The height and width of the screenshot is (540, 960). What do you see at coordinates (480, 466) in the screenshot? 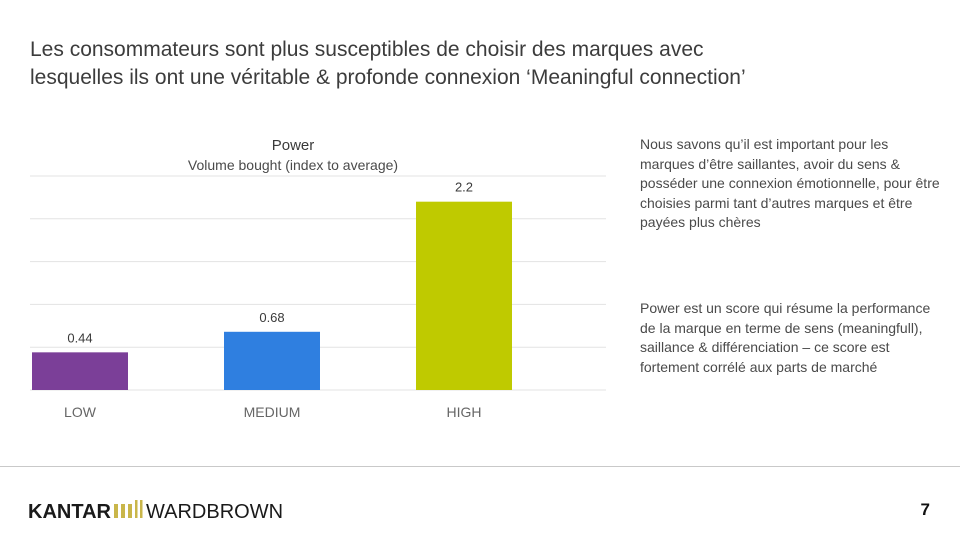
I see `footer-divider` at bounding box center [480, 466].